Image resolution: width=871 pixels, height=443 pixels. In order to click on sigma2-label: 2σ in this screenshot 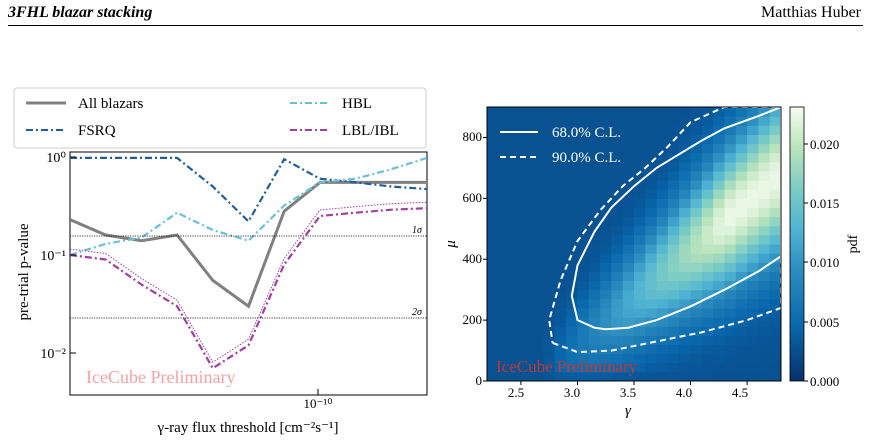, I will do `click(417, 312)`.